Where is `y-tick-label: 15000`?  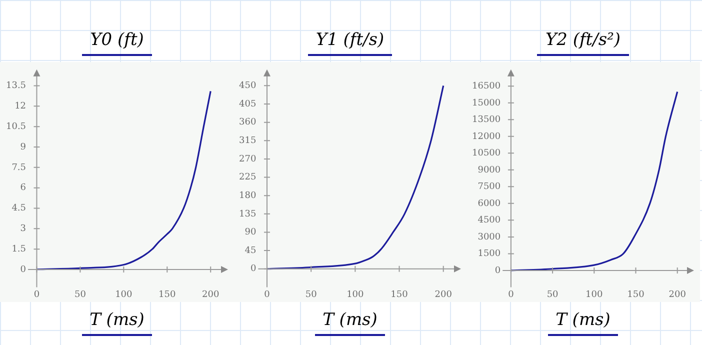
y-tick-label: 15000 is located at coordinates (486, 103).